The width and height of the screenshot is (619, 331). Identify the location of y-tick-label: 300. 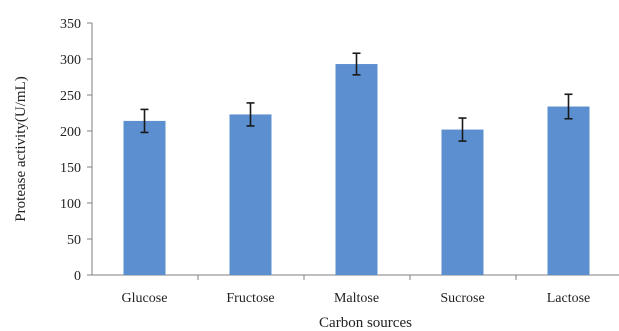
(70, 60).